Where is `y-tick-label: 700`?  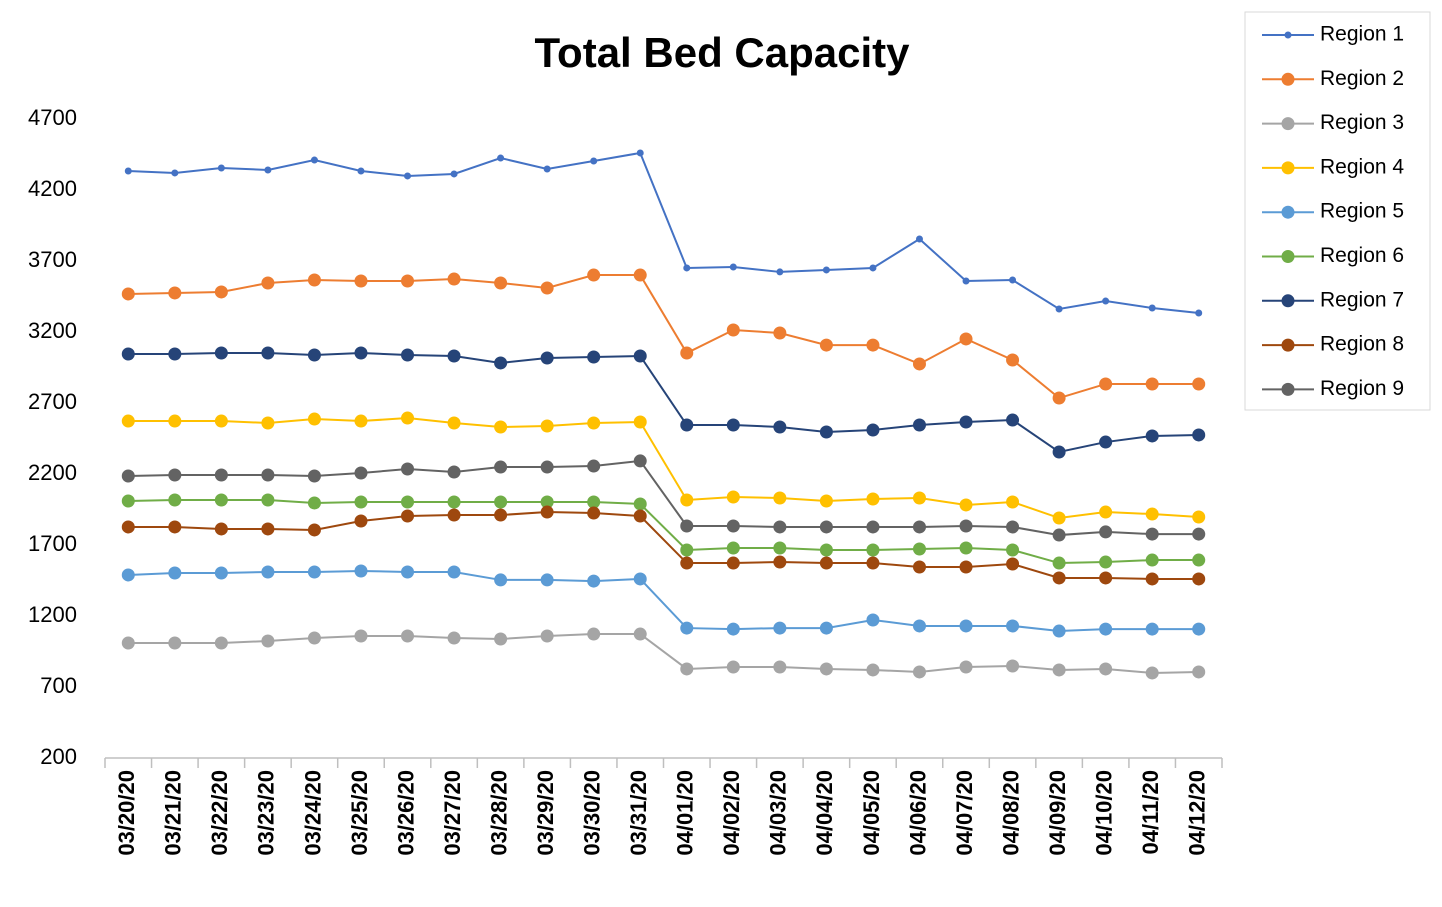 y-tick-label: 700 is located at coordinates (58, 685).